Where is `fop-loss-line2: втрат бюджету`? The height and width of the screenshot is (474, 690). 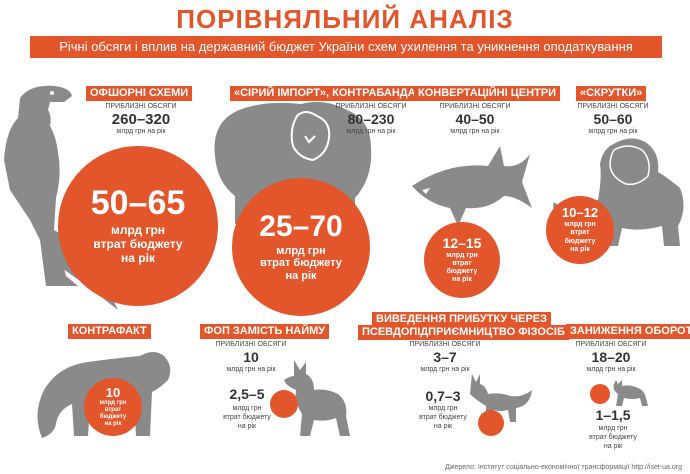 fop-loss-line2: втрат бюджету is located at coordinates (247, 417).